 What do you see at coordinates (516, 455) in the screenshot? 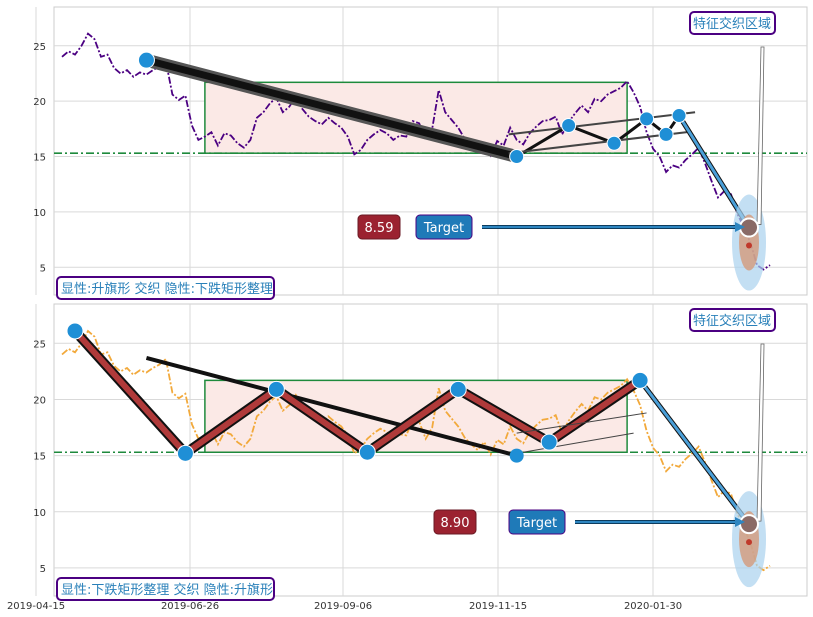
I see `pattern-marker` at bounding box center [516, 455].